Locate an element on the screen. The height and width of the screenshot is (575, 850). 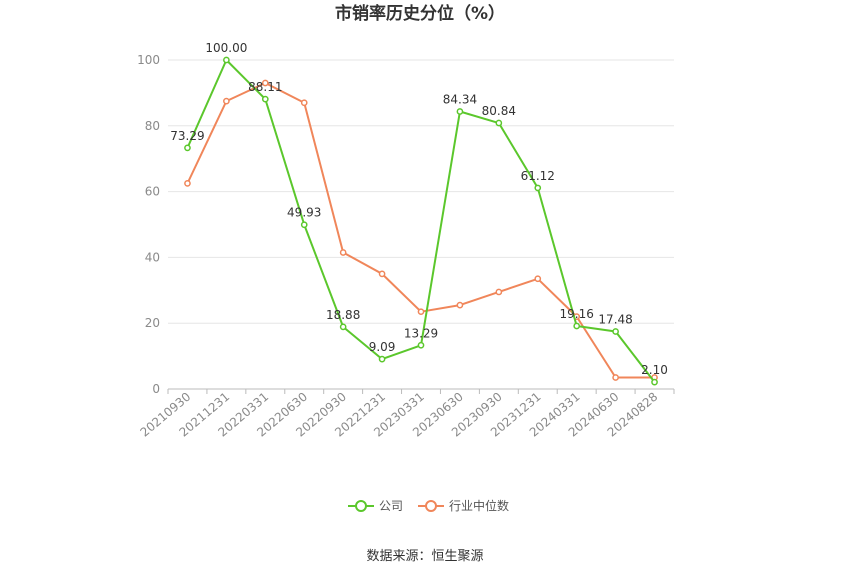
legend: 公司 行业中位数 is located at coordinates (428, 505).